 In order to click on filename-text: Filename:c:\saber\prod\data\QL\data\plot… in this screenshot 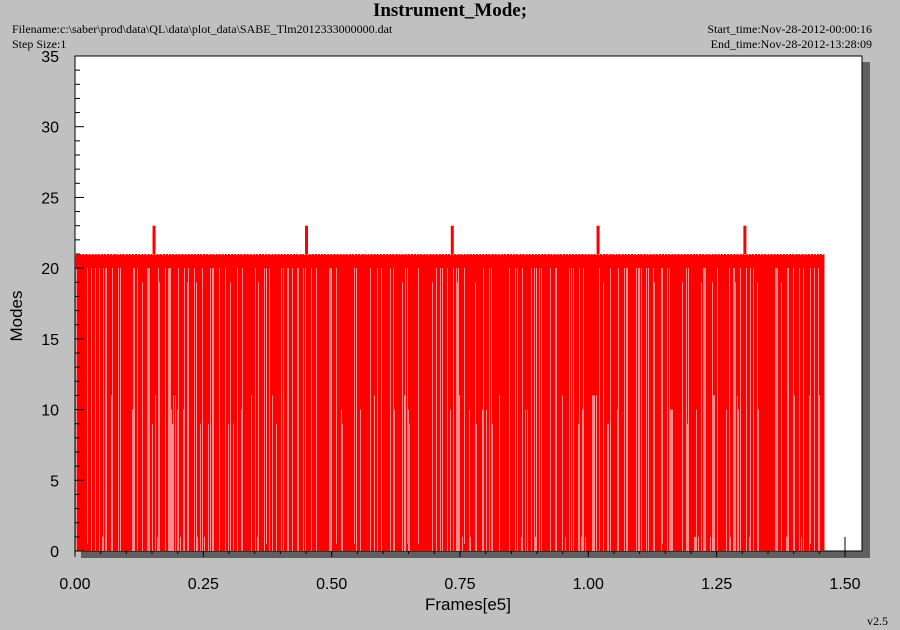, I will do `click(202, 29)`.